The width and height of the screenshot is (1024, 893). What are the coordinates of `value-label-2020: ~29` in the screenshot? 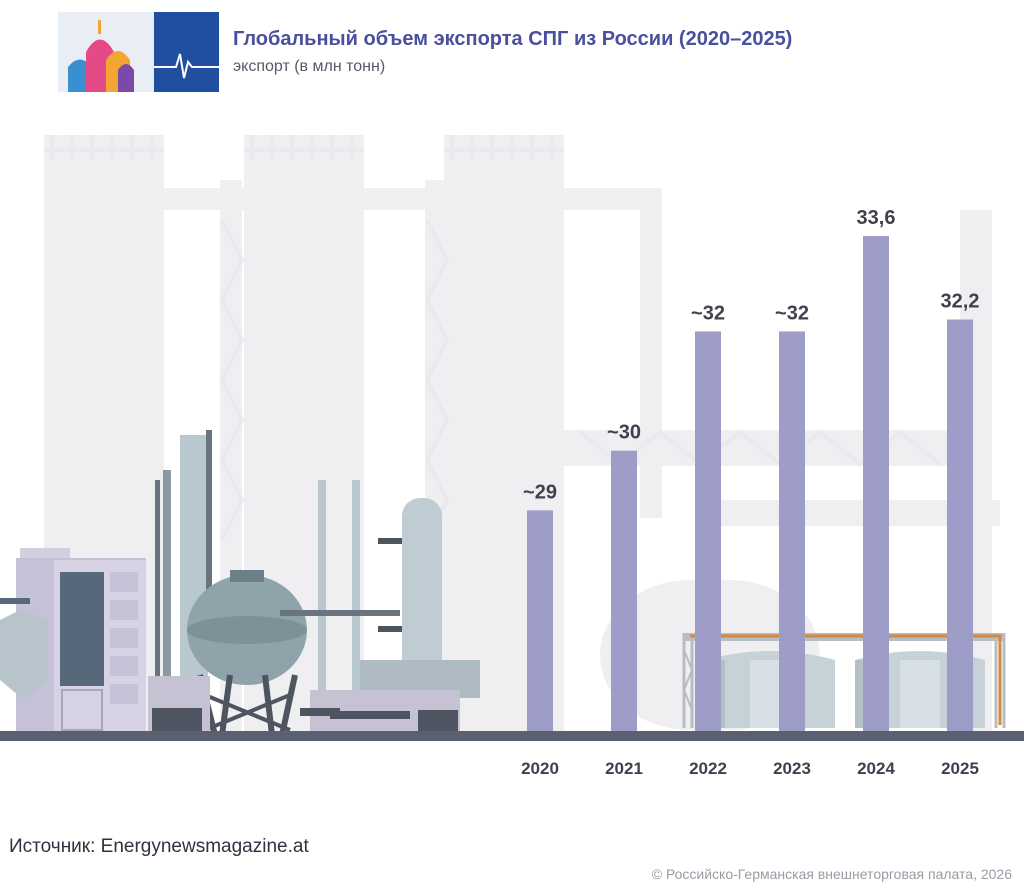 It's located at (540, 492).